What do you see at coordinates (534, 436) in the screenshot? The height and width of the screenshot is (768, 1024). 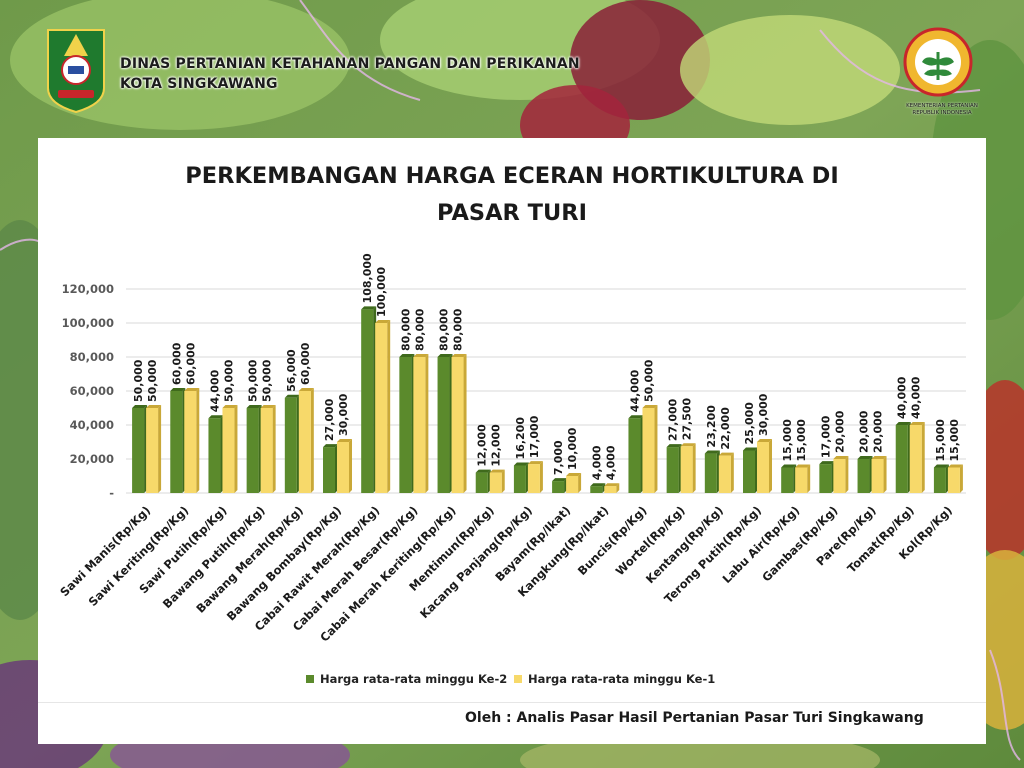 I see `data-label-series2: 17,000` at bounding box center [534, 436].